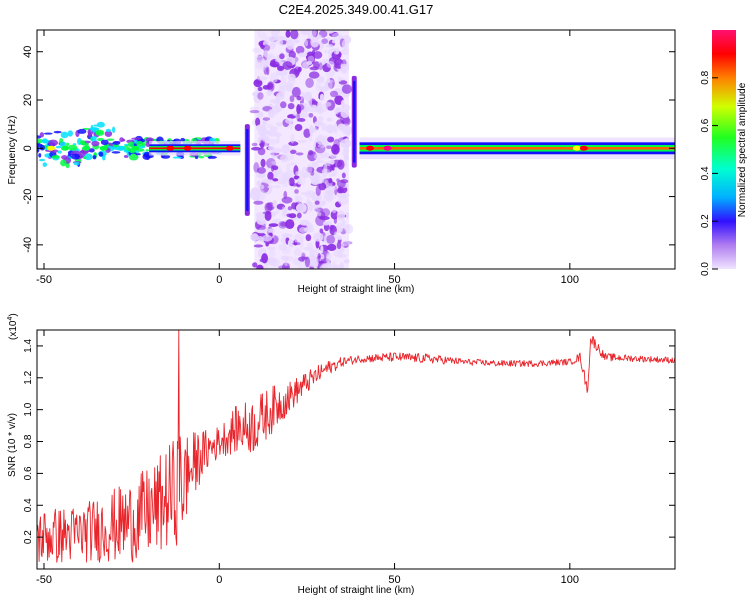  Describe the element at coordinates (705, 77) in the screenshot. I see `colorbar-tick-label: 0.8` at that location.